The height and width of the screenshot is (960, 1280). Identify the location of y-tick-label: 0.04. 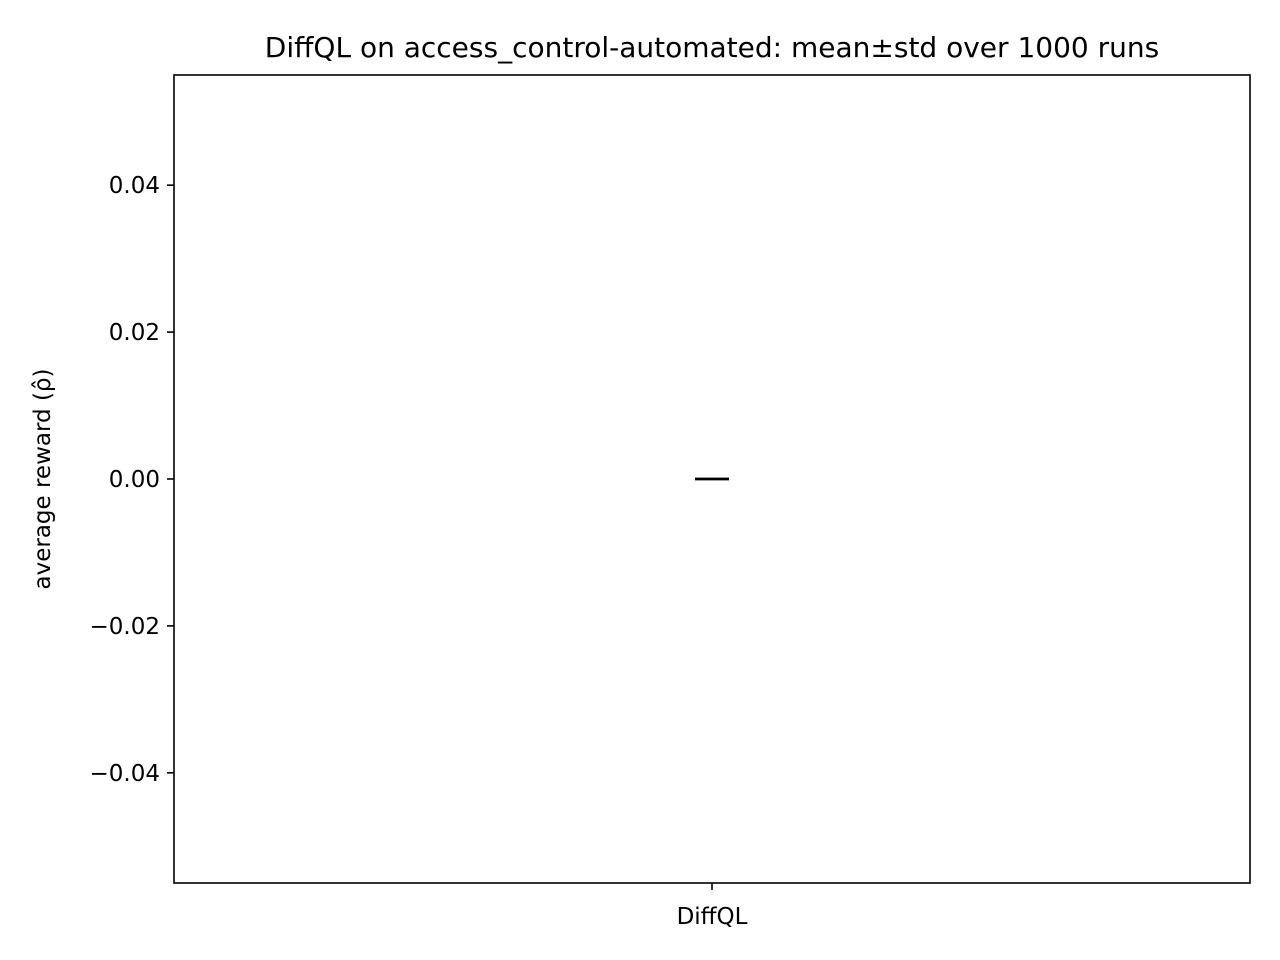
(134, 186).